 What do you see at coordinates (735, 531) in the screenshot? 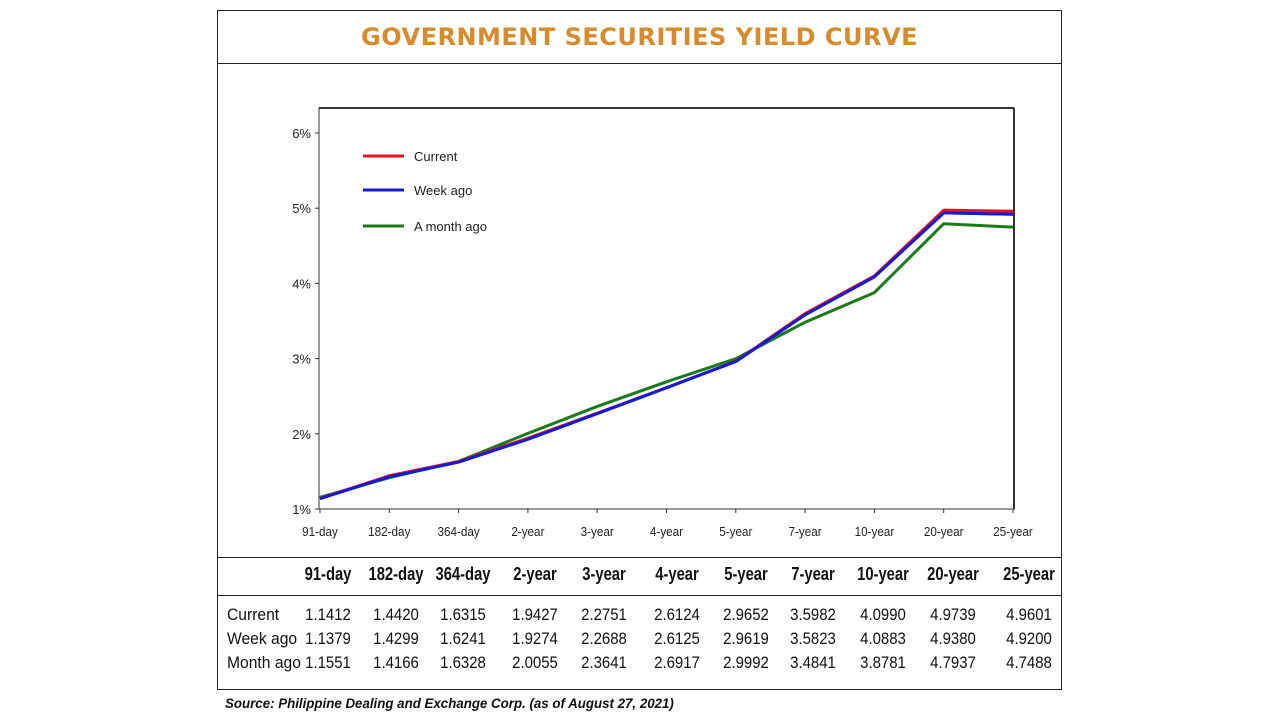
I see `x-tick-label: 5-year` at bounding box center [735, 531].